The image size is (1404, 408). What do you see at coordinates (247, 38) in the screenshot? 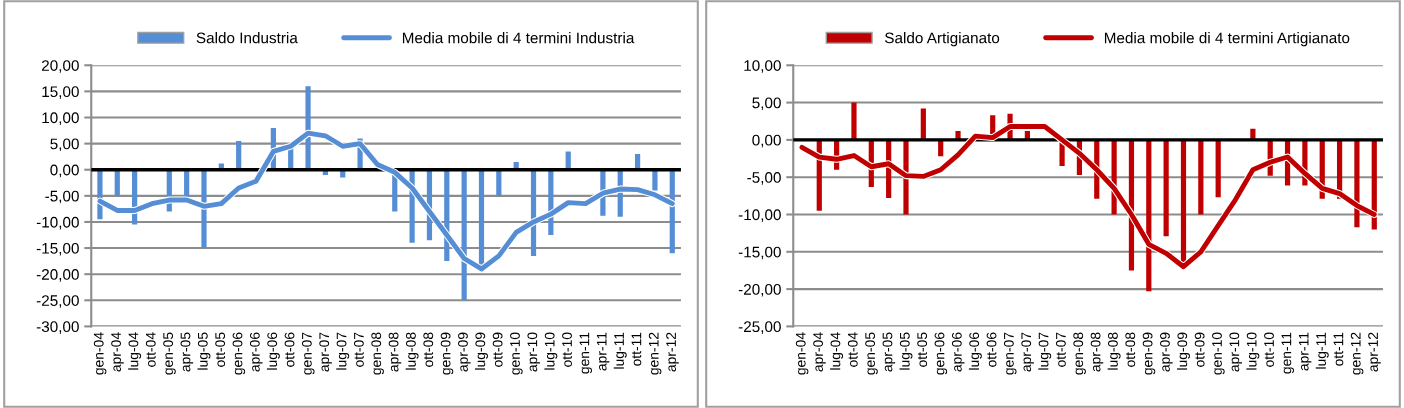
I see `legend-label: Saldo Industria` at bounding box center [247, 38].